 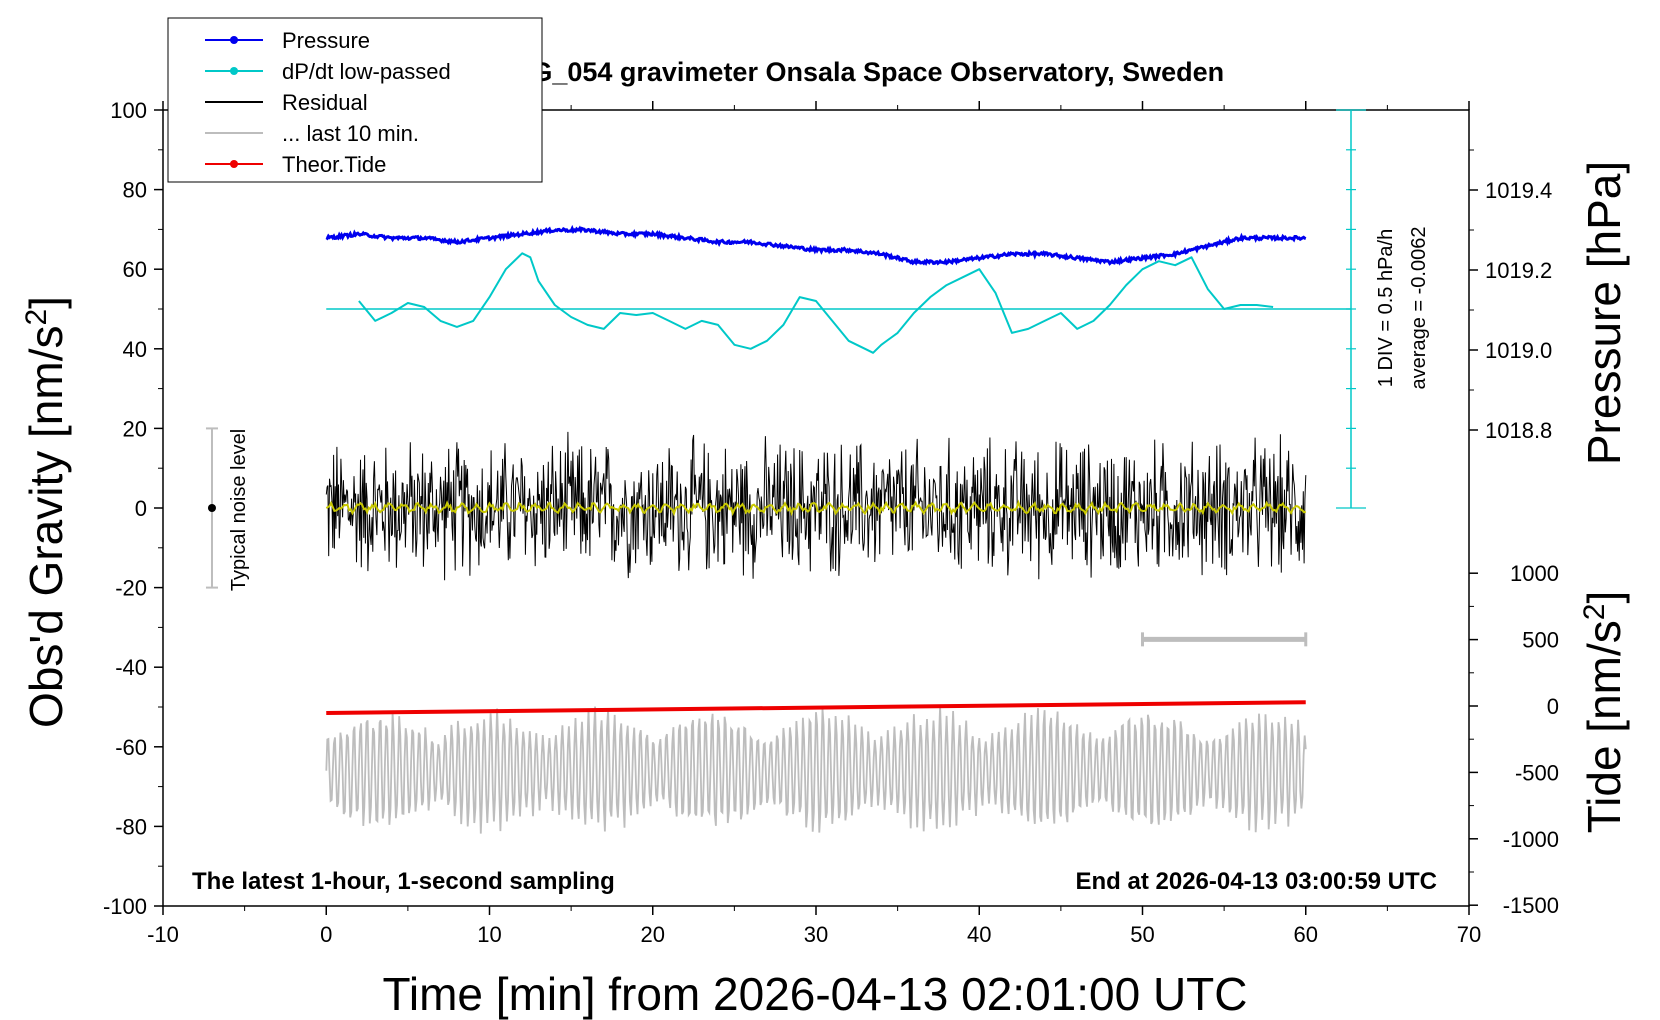 What do you see at coordinates (131, 667) in the screenshot?
I see `y-left-tick-label: -40` at bounding box center [131, 667].